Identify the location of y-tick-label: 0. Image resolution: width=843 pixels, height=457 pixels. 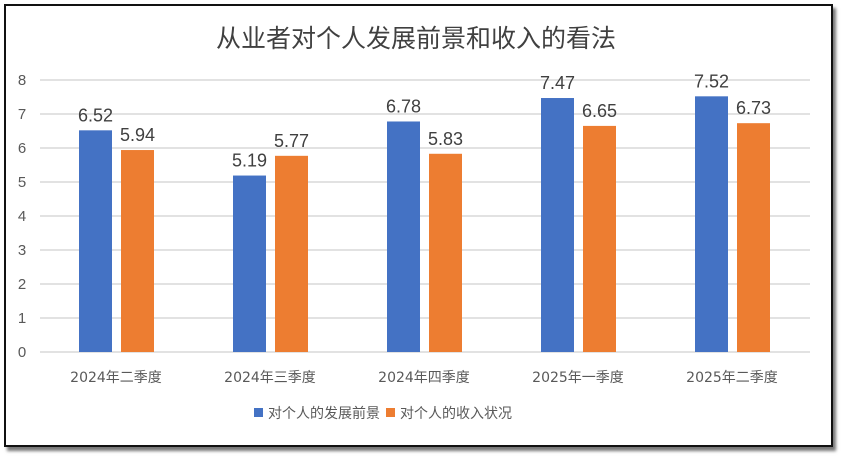
(22, 352).